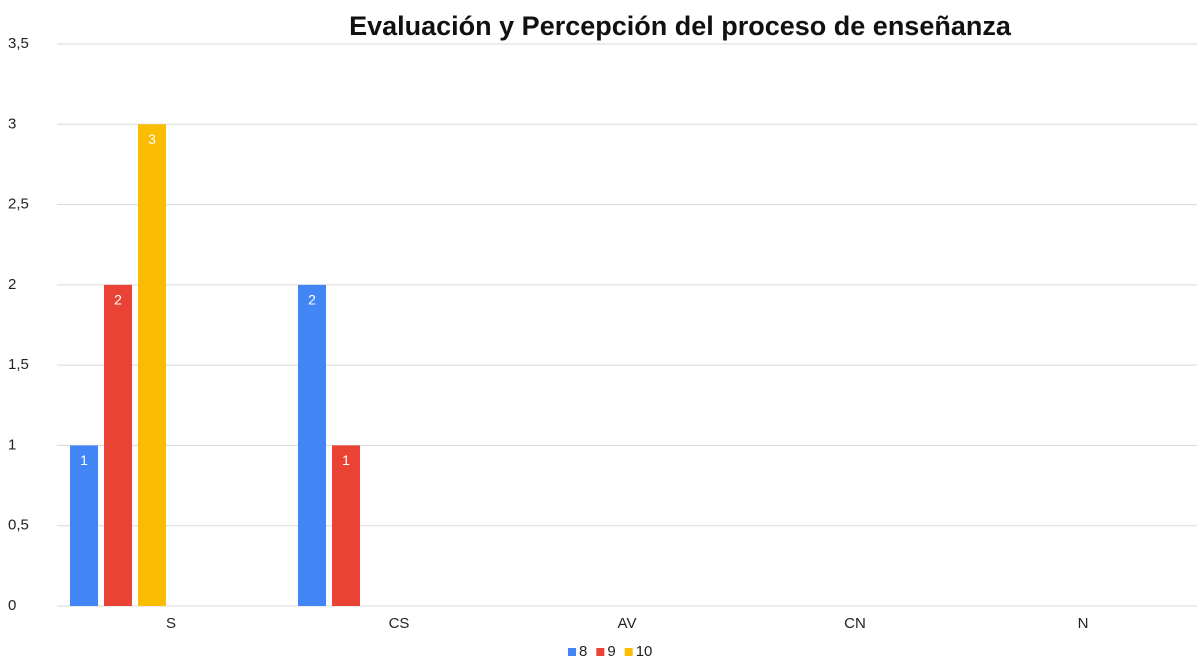  Describe the element at coordinates (611, 651) in the screenshot. I see `legend-label: 9` at that location.